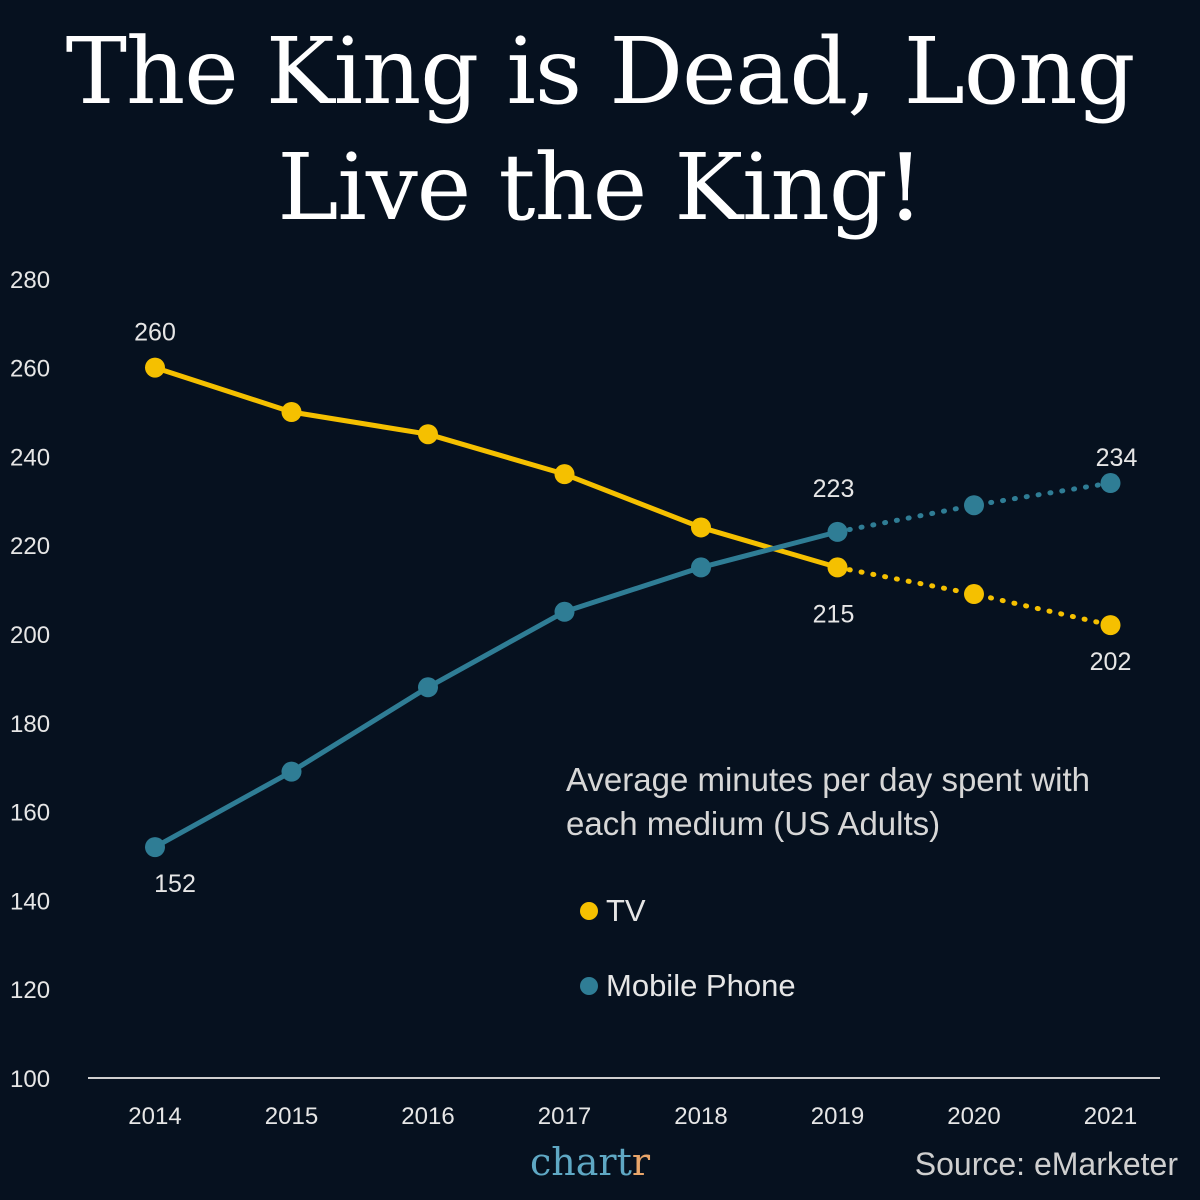  What do you see at coordinates (30, 280) in the screenshot?
I see `y-tick-label: 280` at bounding box center [30, 280].